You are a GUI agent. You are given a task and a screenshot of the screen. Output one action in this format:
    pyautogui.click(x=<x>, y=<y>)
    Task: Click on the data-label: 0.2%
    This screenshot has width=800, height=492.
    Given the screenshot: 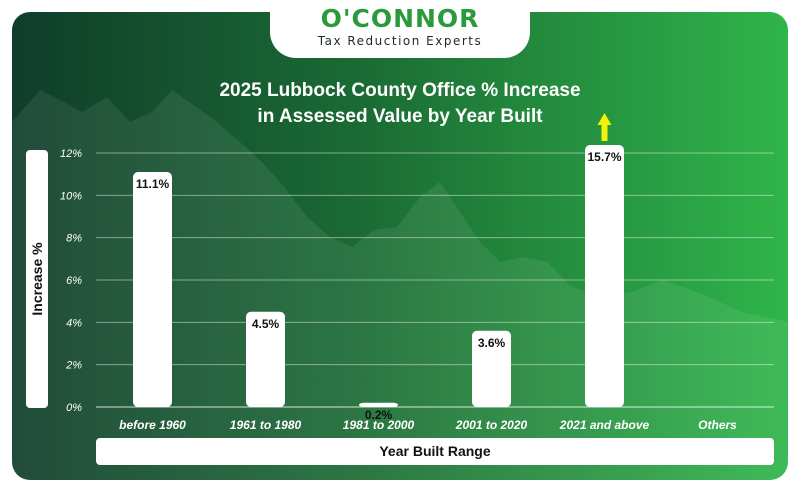 What is the action you would take?
    pyautogui.click(x=379, y=415)
    